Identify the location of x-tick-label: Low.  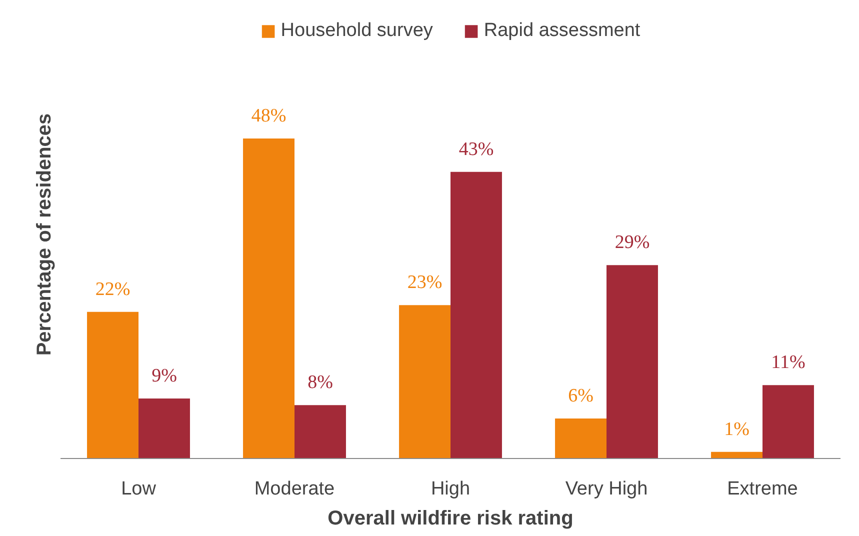
(138, 489).